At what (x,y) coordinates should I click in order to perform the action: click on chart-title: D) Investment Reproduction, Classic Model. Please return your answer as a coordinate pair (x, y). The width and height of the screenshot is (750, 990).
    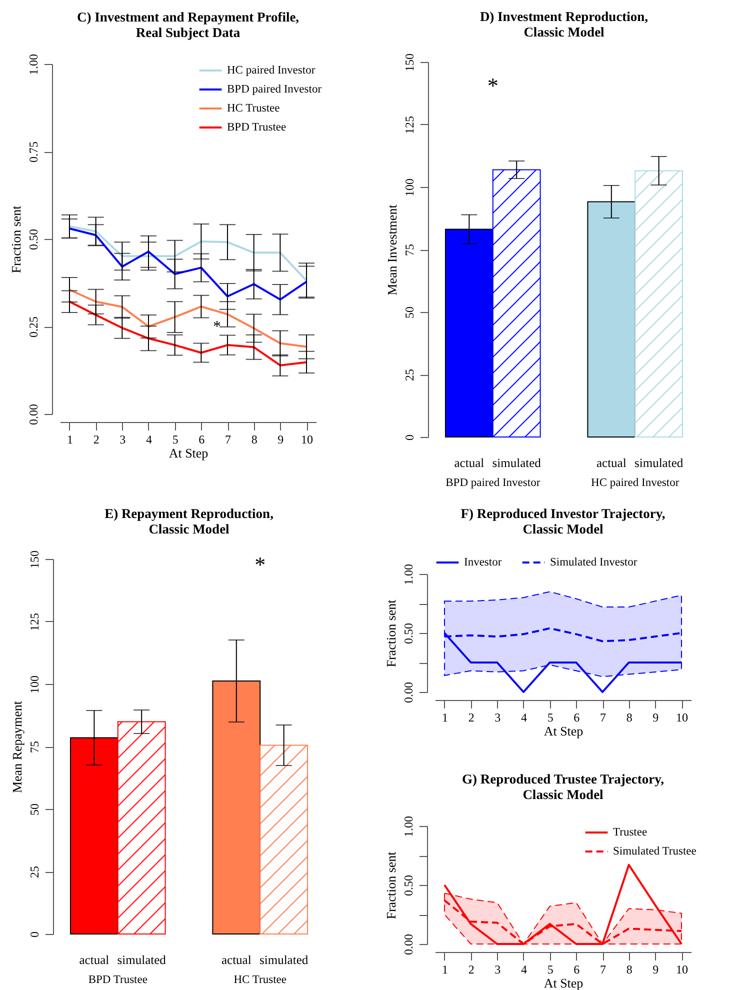
    Looking at the image, I should click on (564, 24).